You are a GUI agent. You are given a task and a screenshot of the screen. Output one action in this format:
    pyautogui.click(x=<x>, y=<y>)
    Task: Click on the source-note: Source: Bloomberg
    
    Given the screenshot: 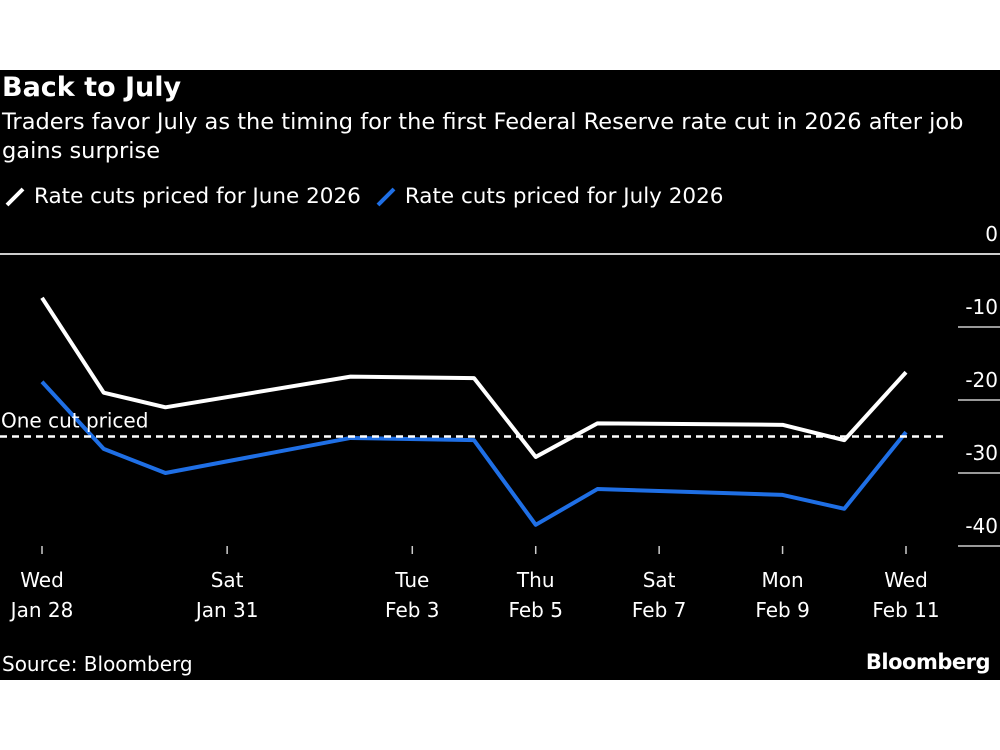 What is the action you would take?
    pyautogui.click(x=97, y=664)
    